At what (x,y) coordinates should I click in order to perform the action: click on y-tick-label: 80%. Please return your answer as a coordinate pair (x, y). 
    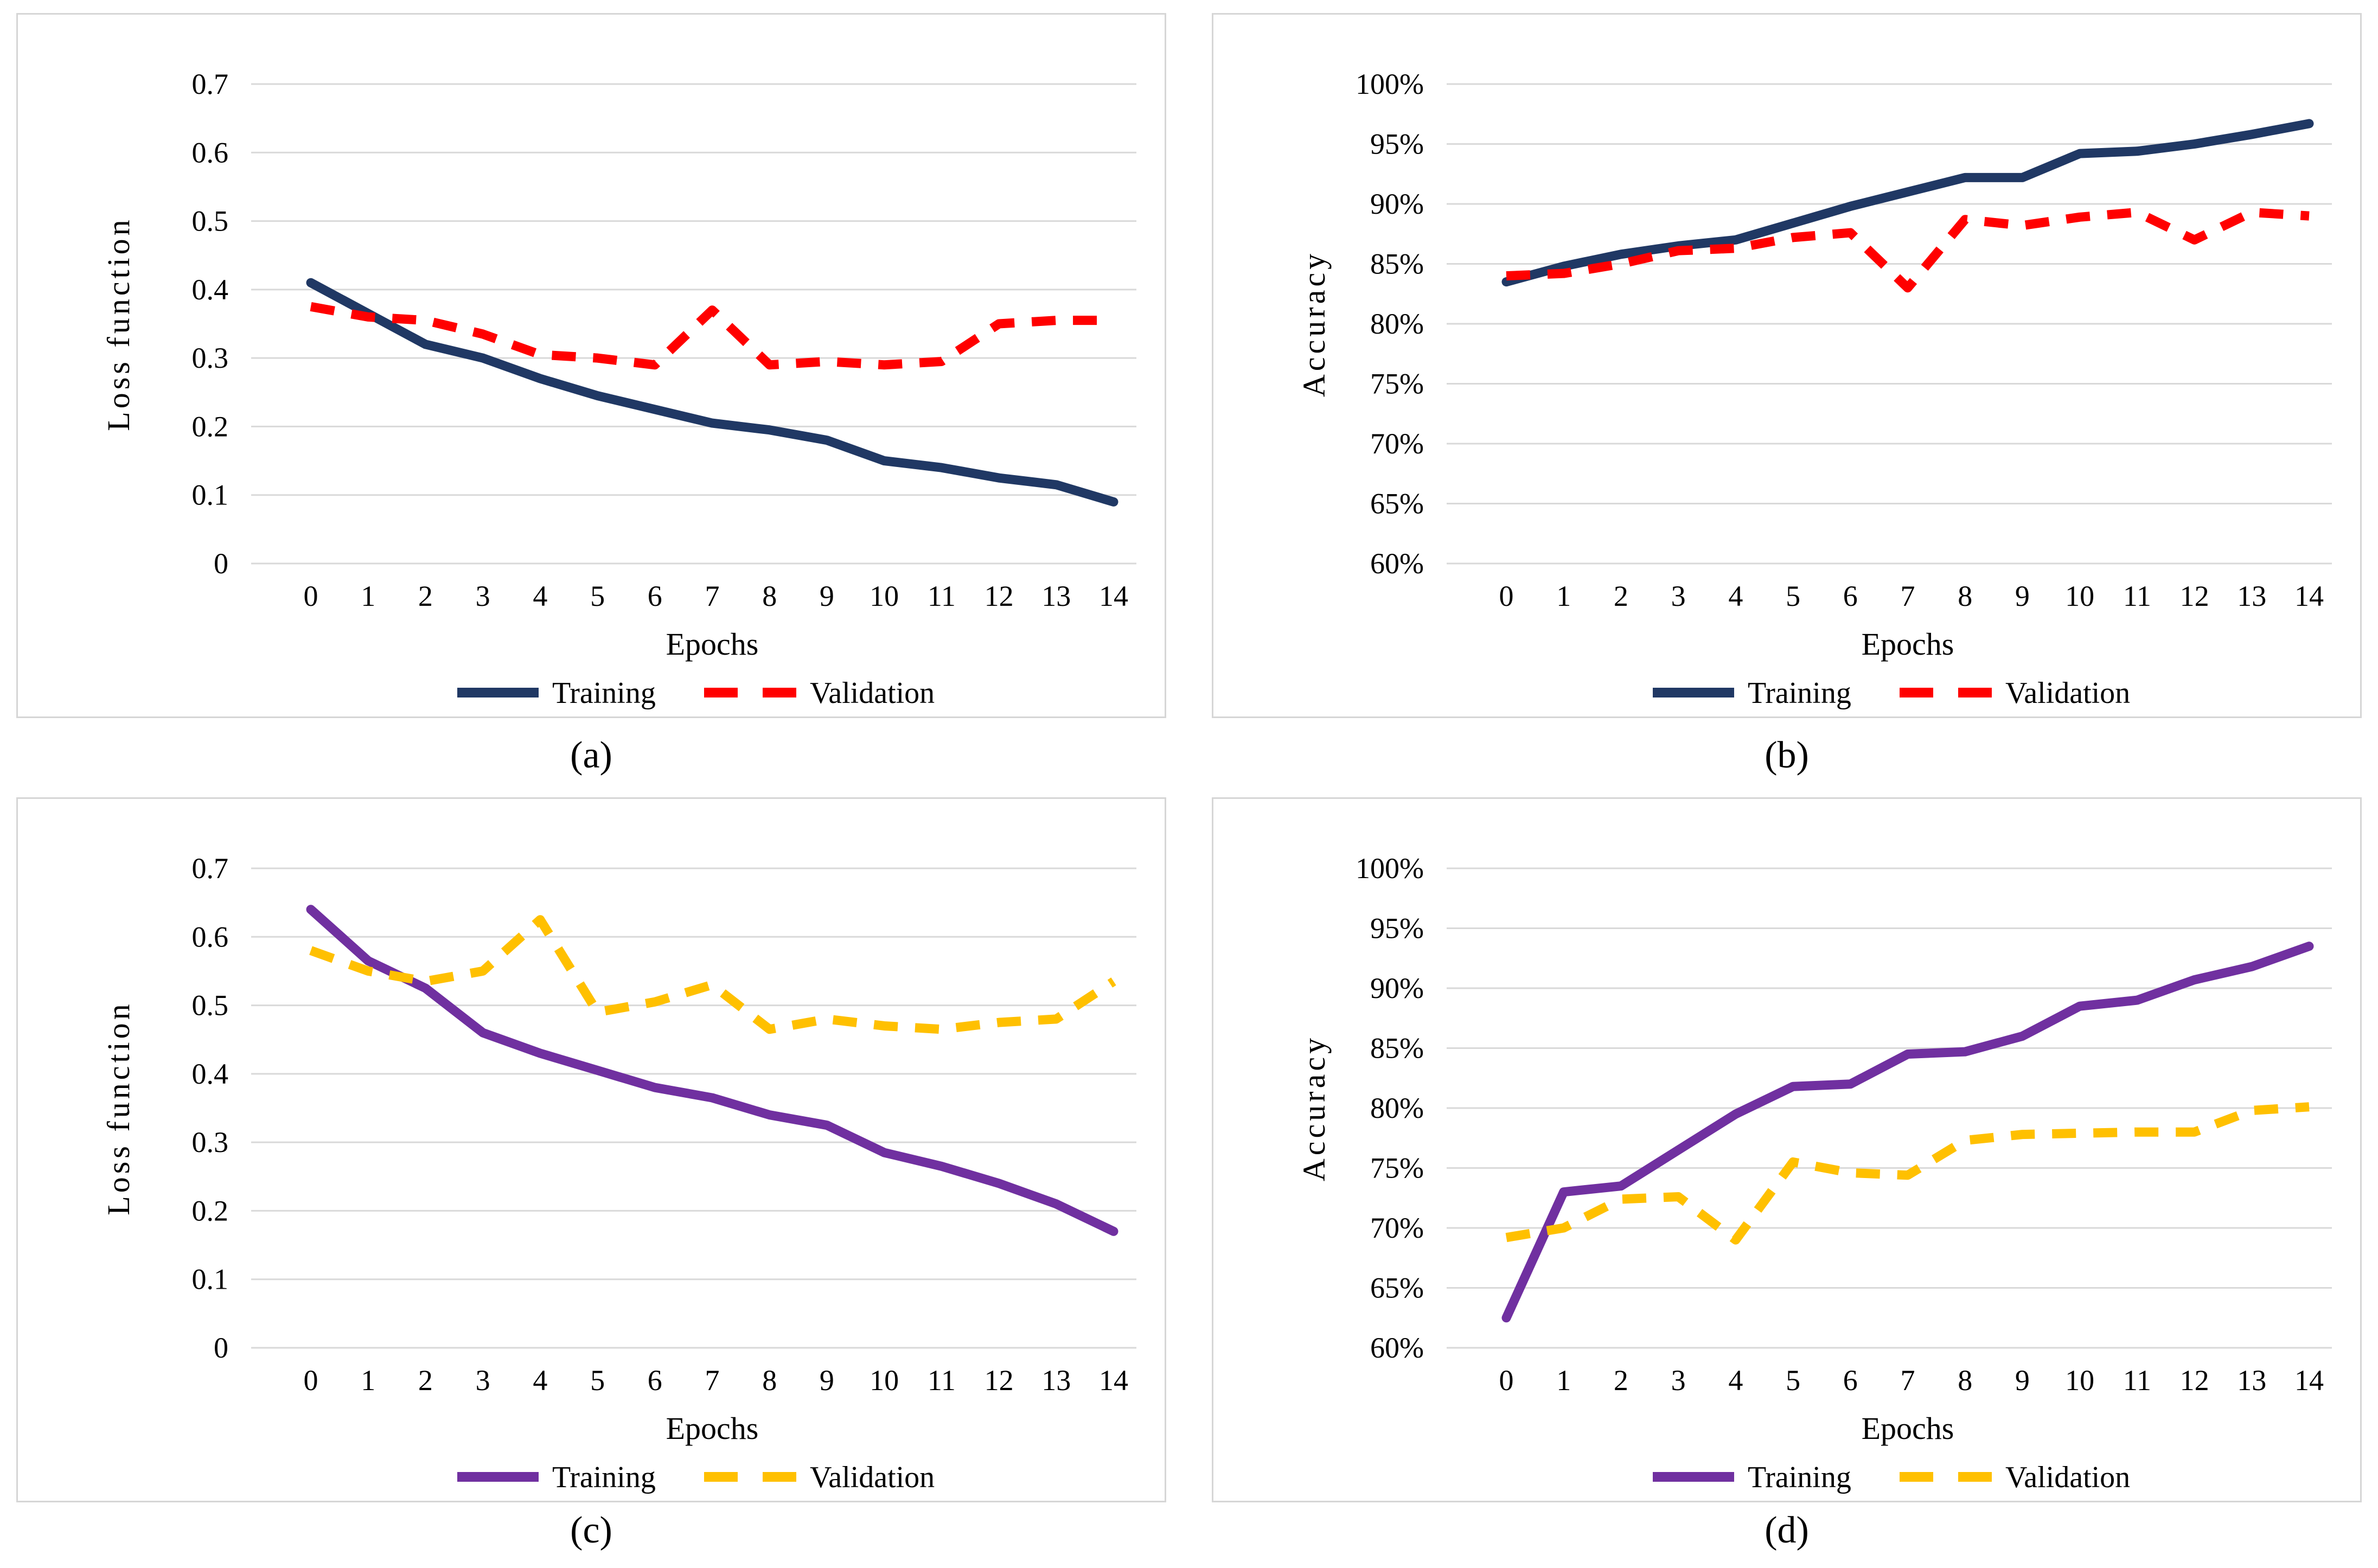
    Looking at the image, I should click on (1397, 1108).